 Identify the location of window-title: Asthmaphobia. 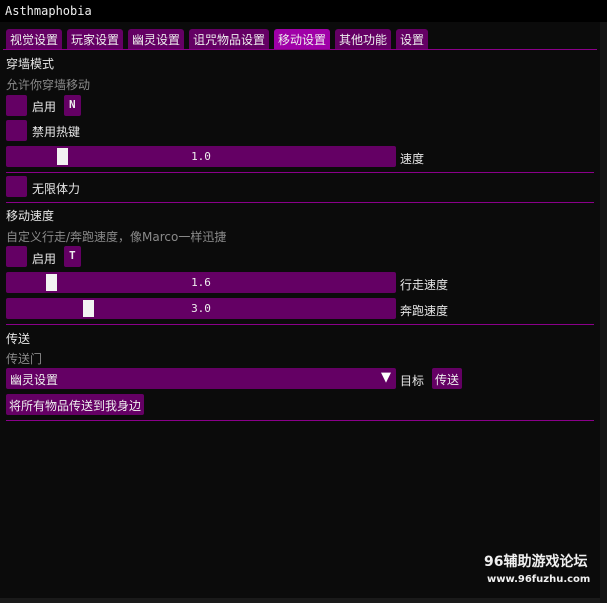
(48, 11).